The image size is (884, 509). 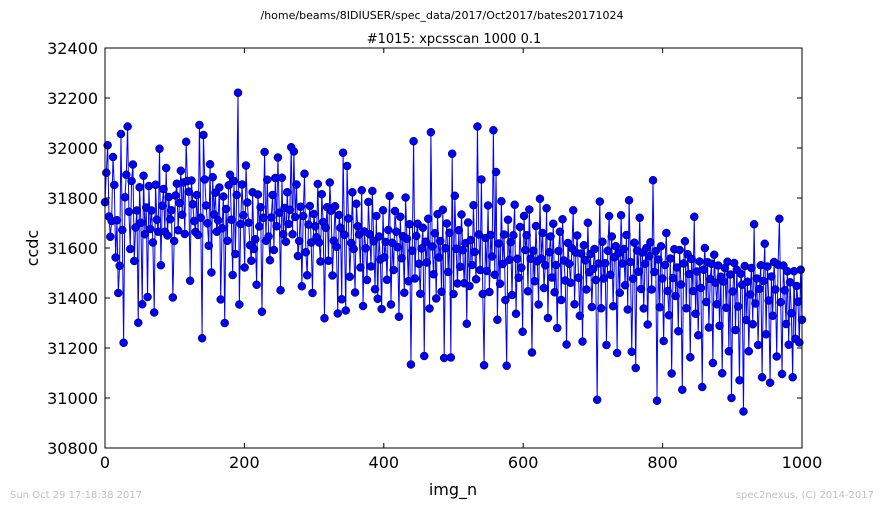 What do you see at coordinates (454, 39) in the screenshot?
I see `chart-title: #1015: xpcsscan 1000 0.1` at bounding box center [454, 39].